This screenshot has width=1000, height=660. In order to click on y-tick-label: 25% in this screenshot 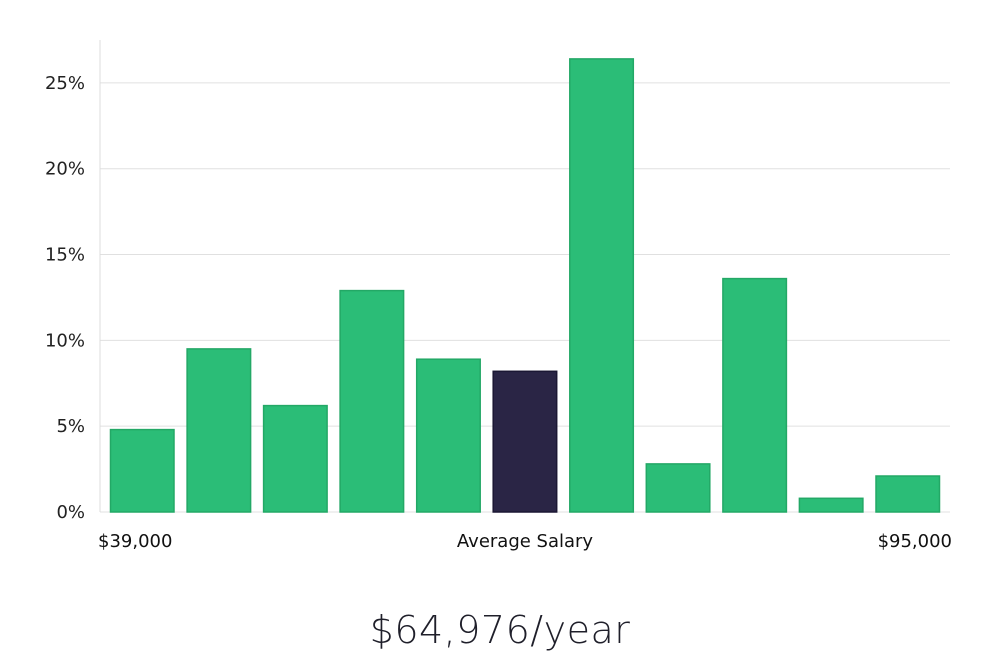, I will do `click(65, 83)`.